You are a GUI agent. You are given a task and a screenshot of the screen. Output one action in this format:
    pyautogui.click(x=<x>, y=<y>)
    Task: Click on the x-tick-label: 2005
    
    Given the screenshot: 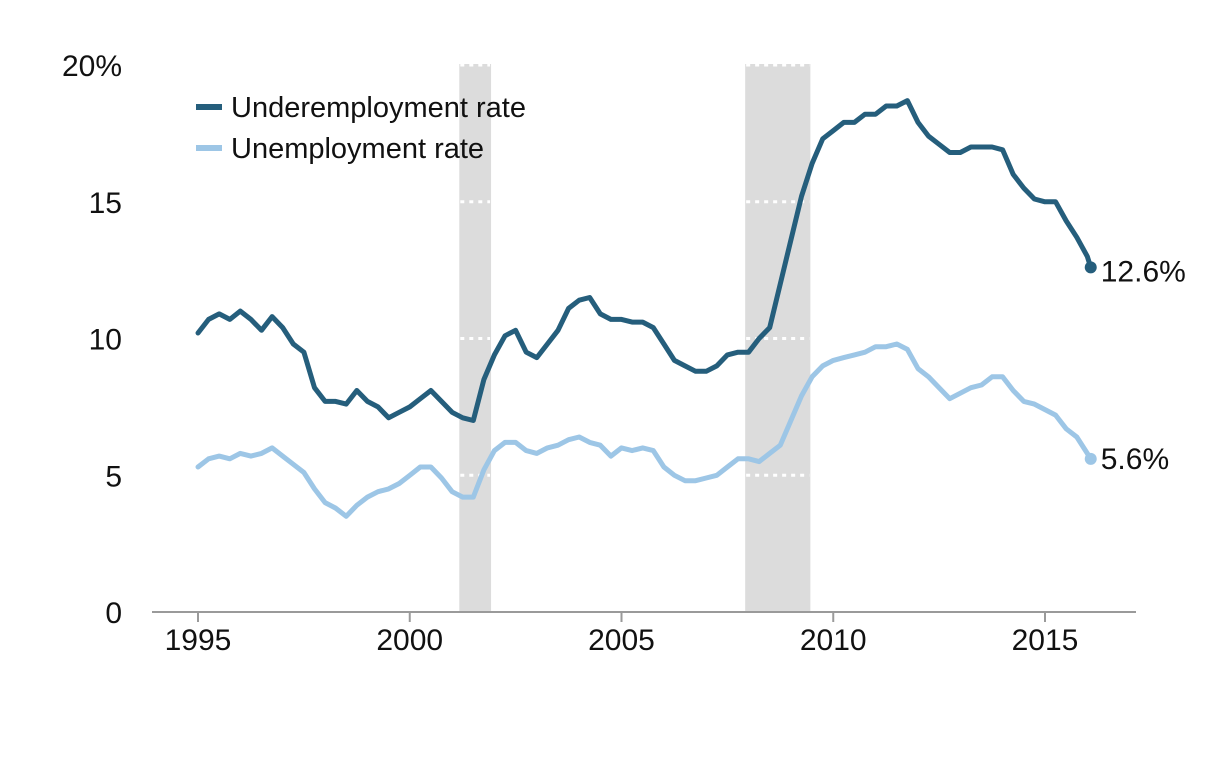 What is the action you would take?
    pyautogui.click(x=621, y=640)
    